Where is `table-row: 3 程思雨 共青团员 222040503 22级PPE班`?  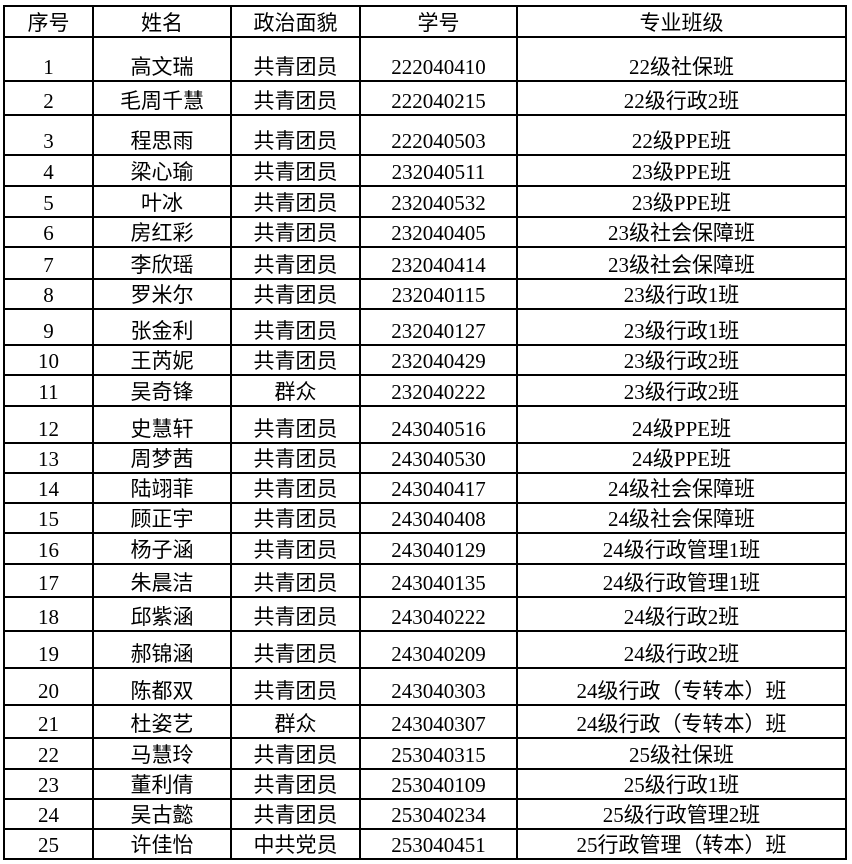 table-row: 3 程思雨 共青团员 222040503 22级PPE班 is located at coordinates (425, 135).